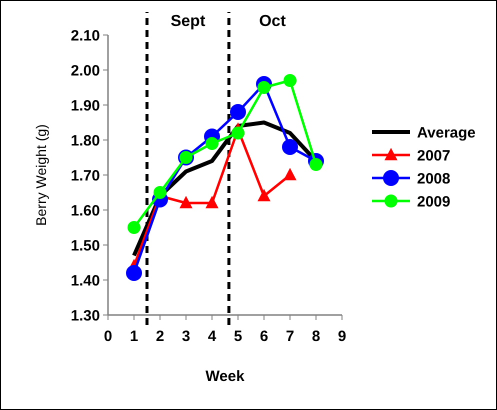 Image resolution: width=497 pixels, height=410 pixels. What do you see at coordinates (85, 281) in the screenshot?
I see `y-tick-label: 1.40` at bounding box center [85, 281].